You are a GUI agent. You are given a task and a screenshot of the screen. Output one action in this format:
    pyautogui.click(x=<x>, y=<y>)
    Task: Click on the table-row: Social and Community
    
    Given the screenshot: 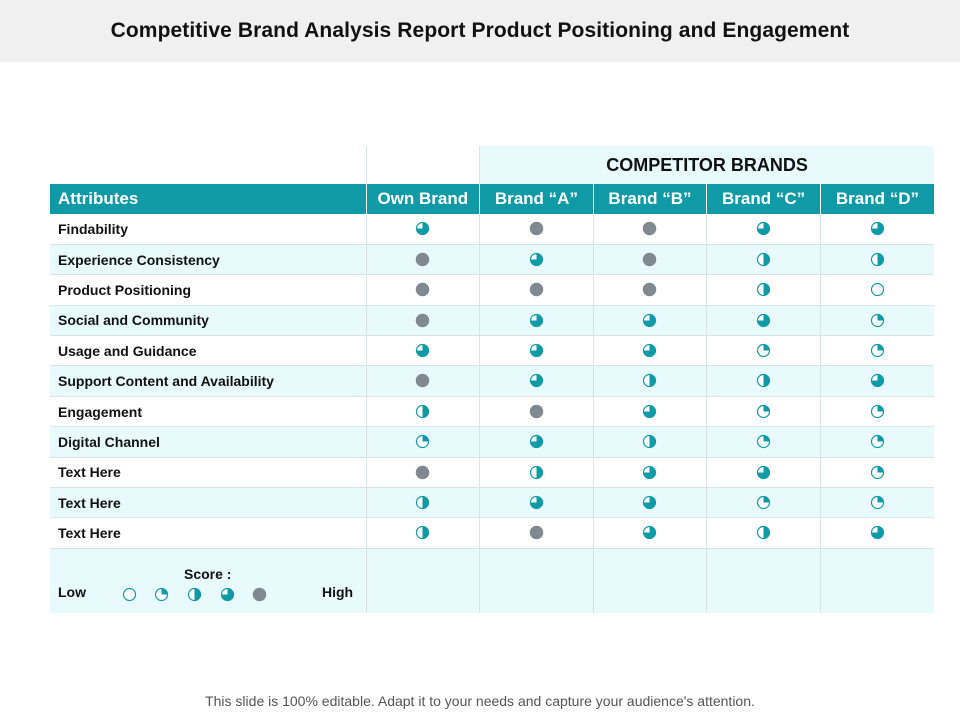 What is the action you would take?
    pyautogui.click(x=492, y=321)
    